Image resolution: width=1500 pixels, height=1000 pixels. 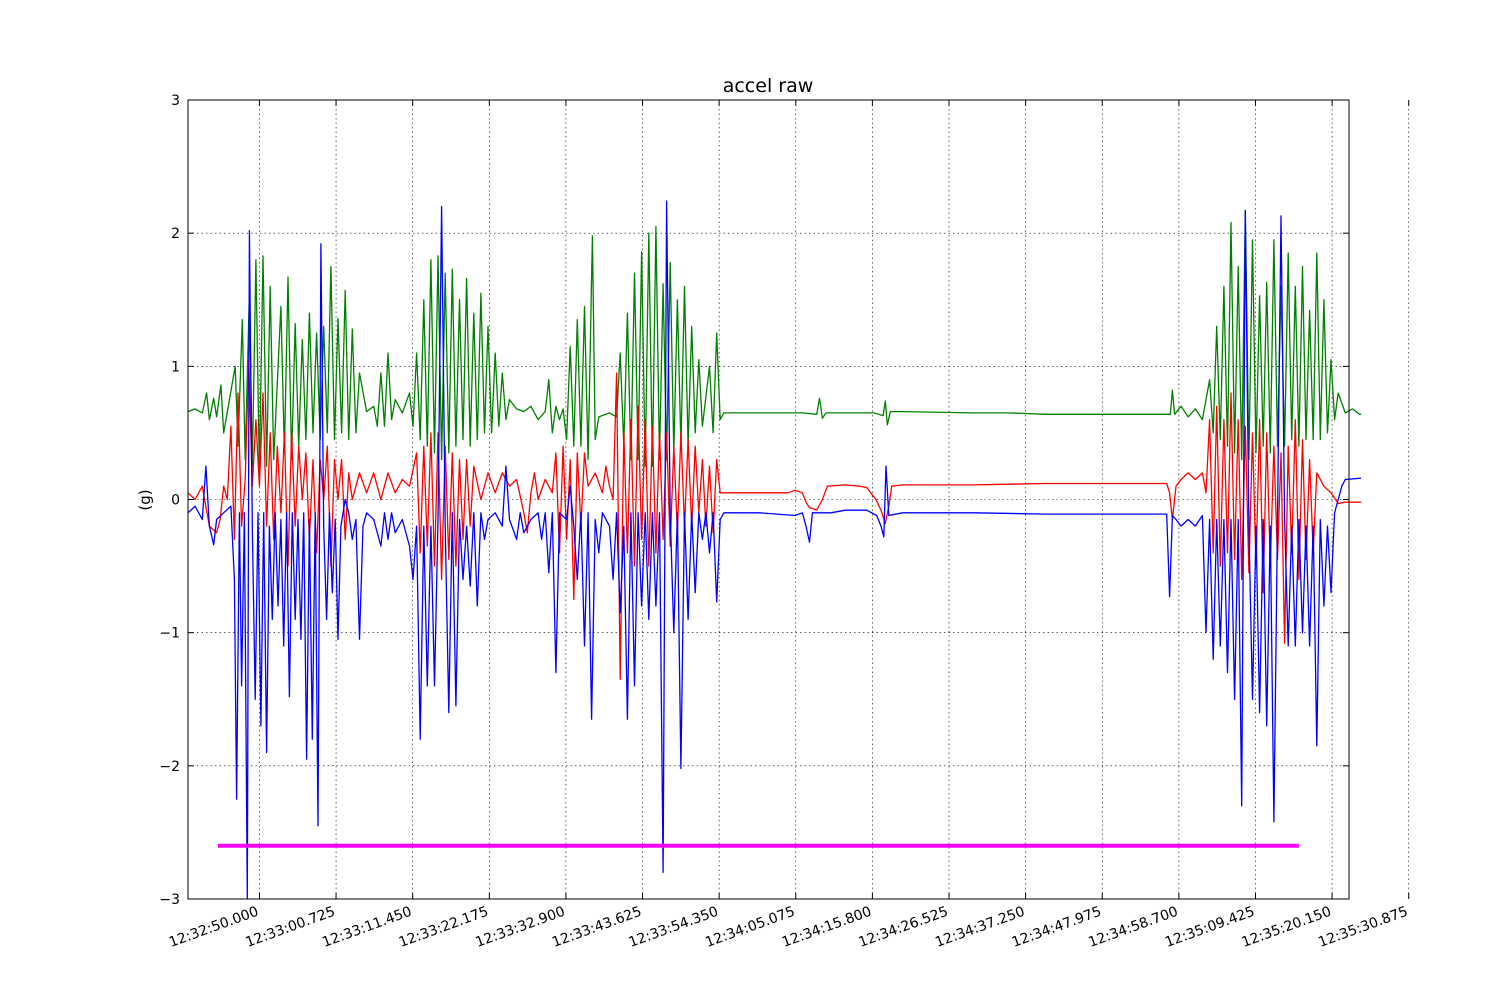 I want to click on y-tick-label: −2, so click(x=169, y=767).